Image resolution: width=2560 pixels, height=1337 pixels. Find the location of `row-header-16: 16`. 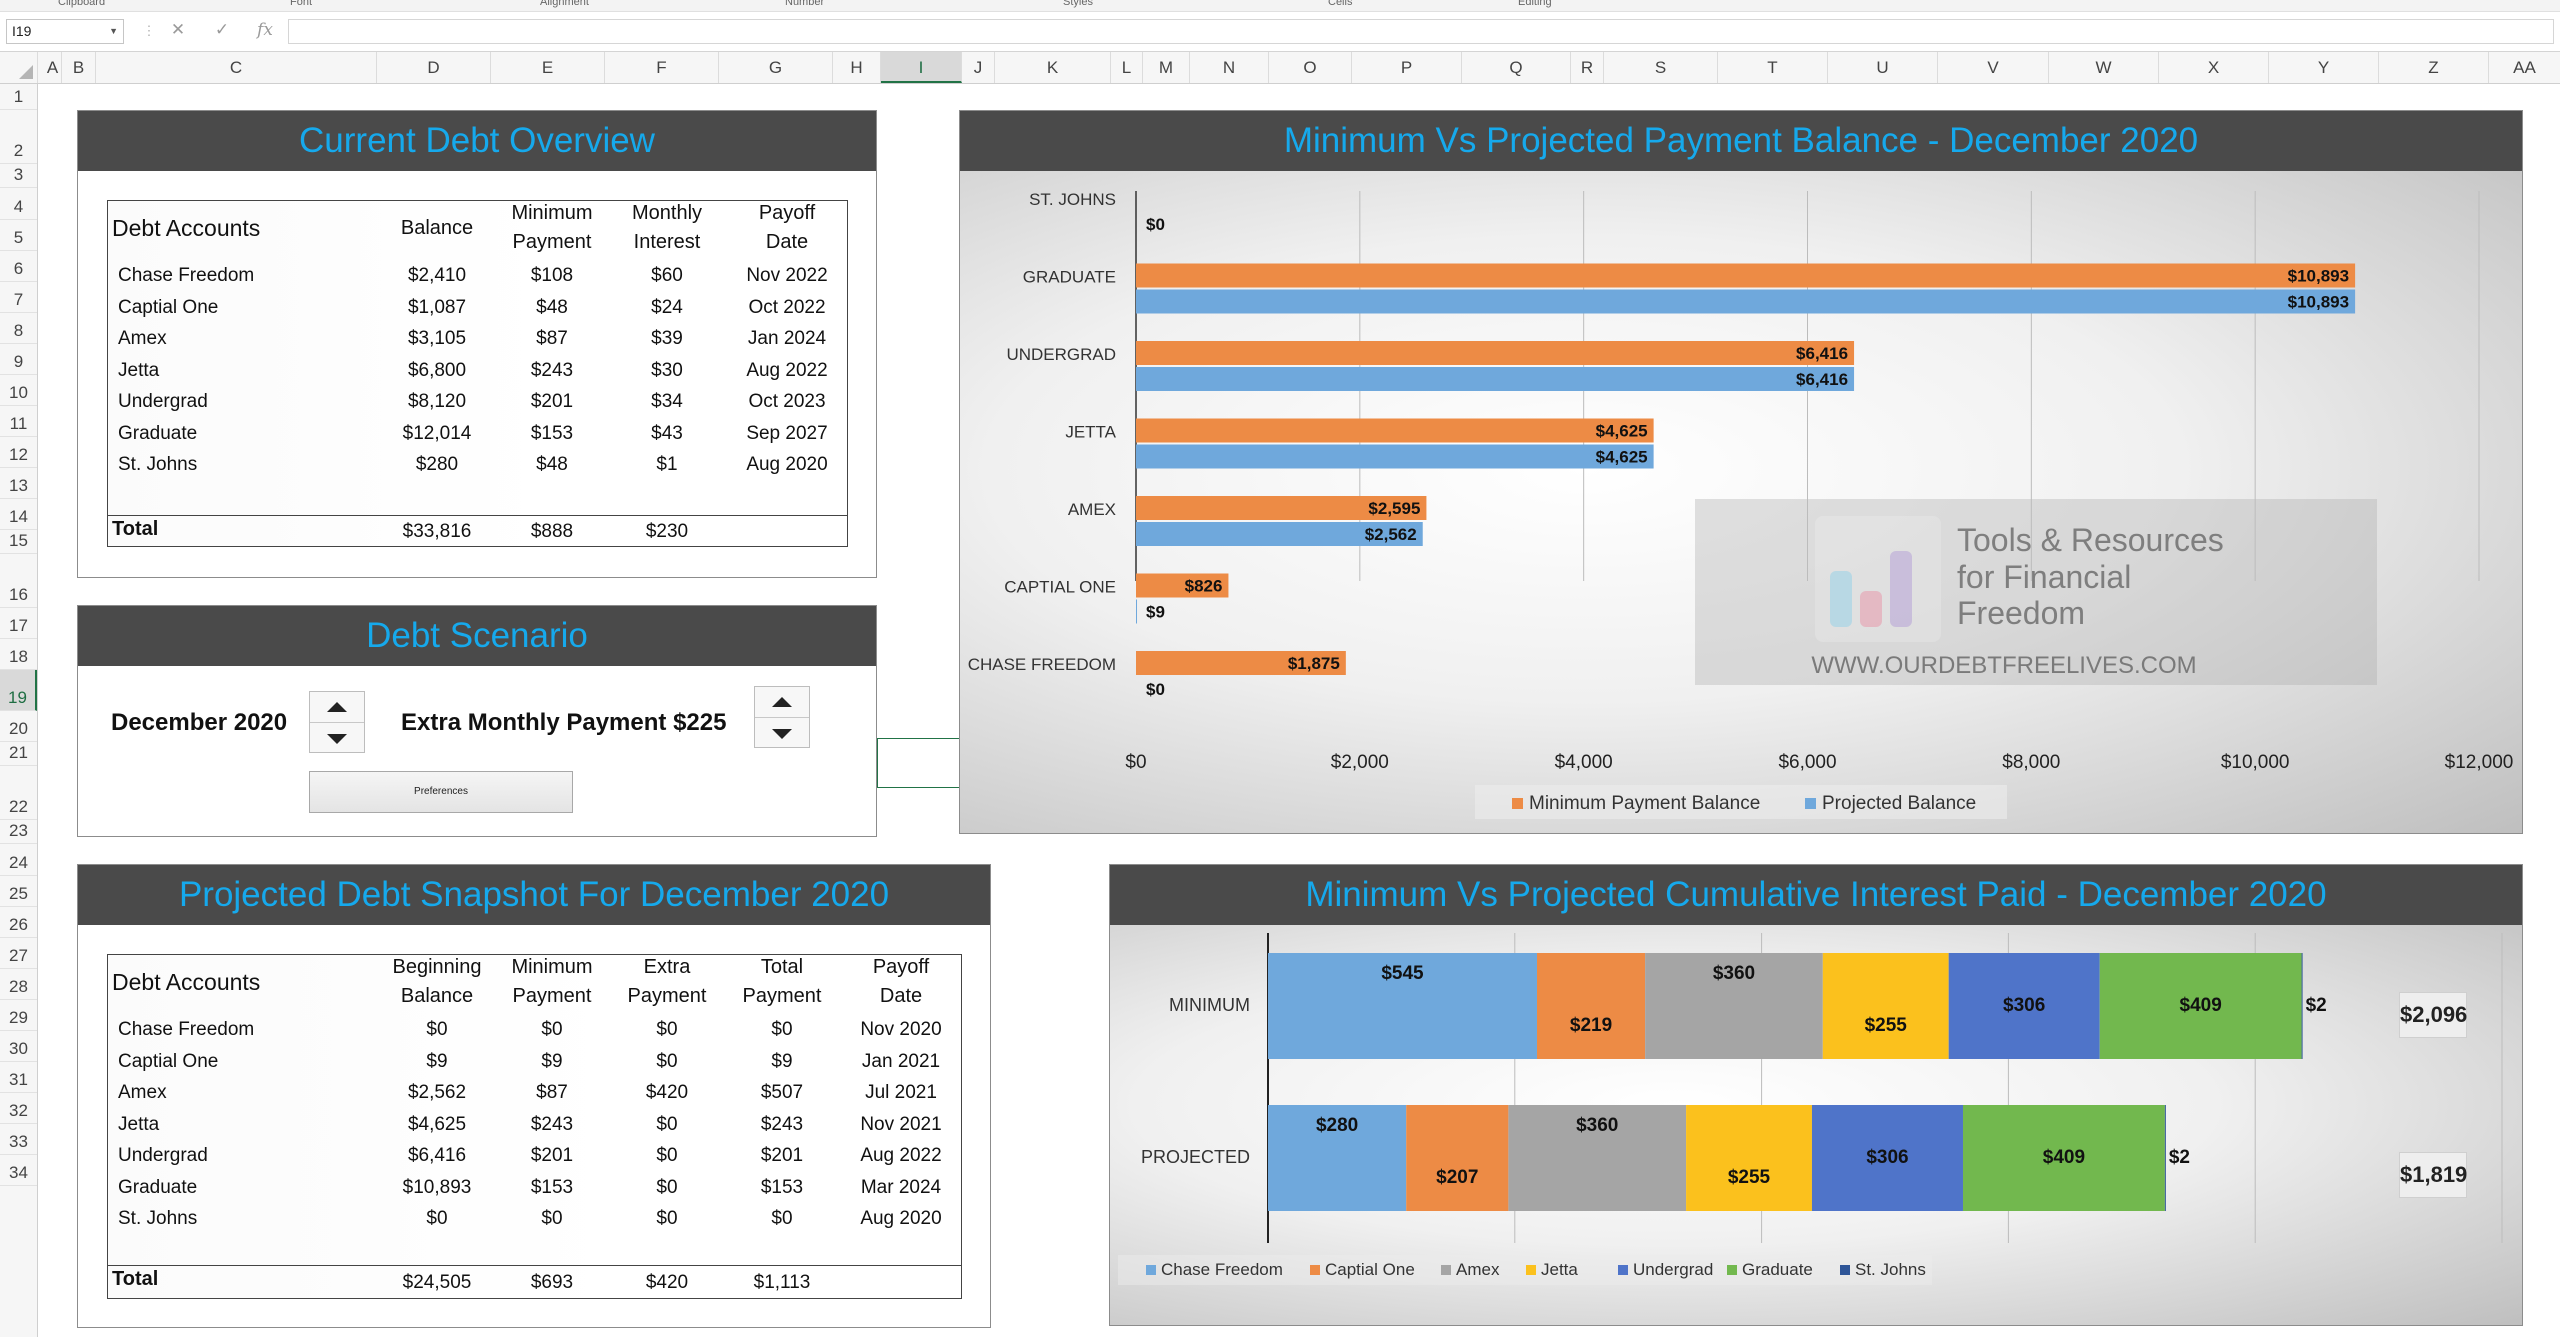

row-header-16: 16 is located at coordinates (18, 581).